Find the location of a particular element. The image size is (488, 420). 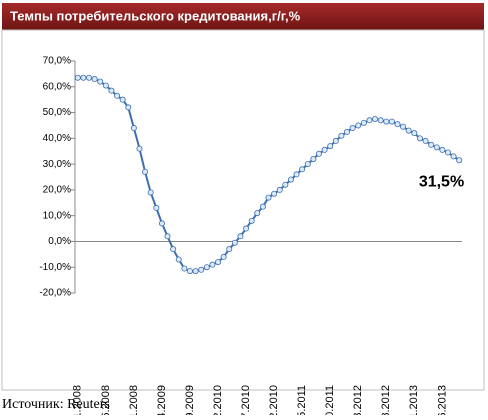

y-tick-label: 30,0% is located at coordinates (57, 164).